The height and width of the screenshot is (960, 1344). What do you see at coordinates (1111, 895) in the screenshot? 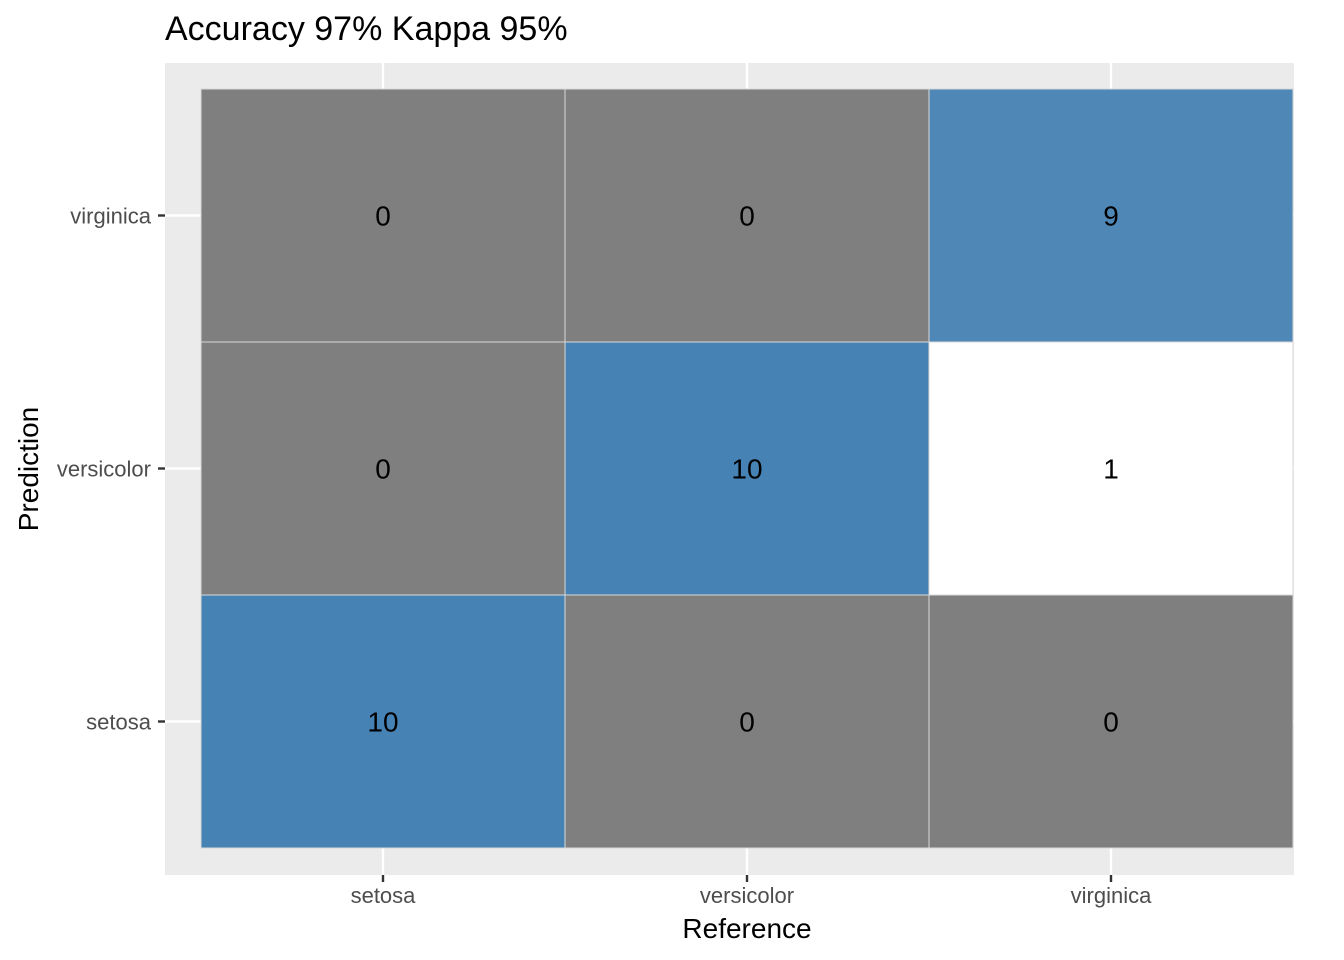
I see `x-tick-label: virginica` at bounding box center [1111, 895].